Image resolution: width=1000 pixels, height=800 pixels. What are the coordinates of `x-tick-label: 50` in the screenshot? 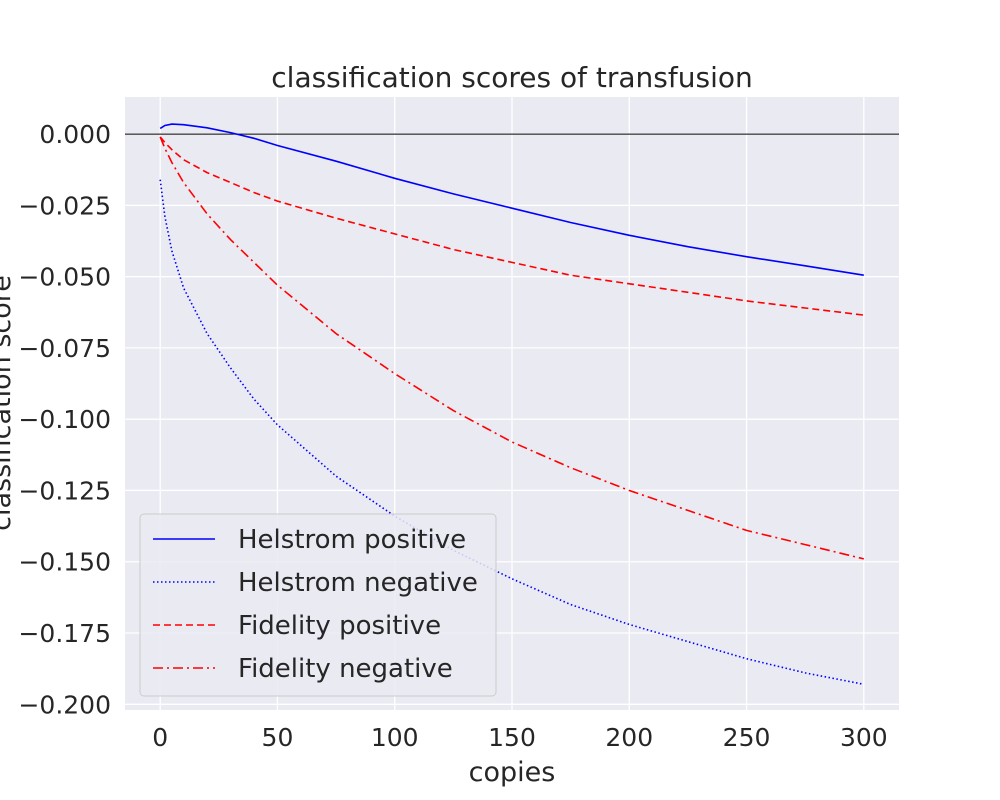 It's located at (278, 737).